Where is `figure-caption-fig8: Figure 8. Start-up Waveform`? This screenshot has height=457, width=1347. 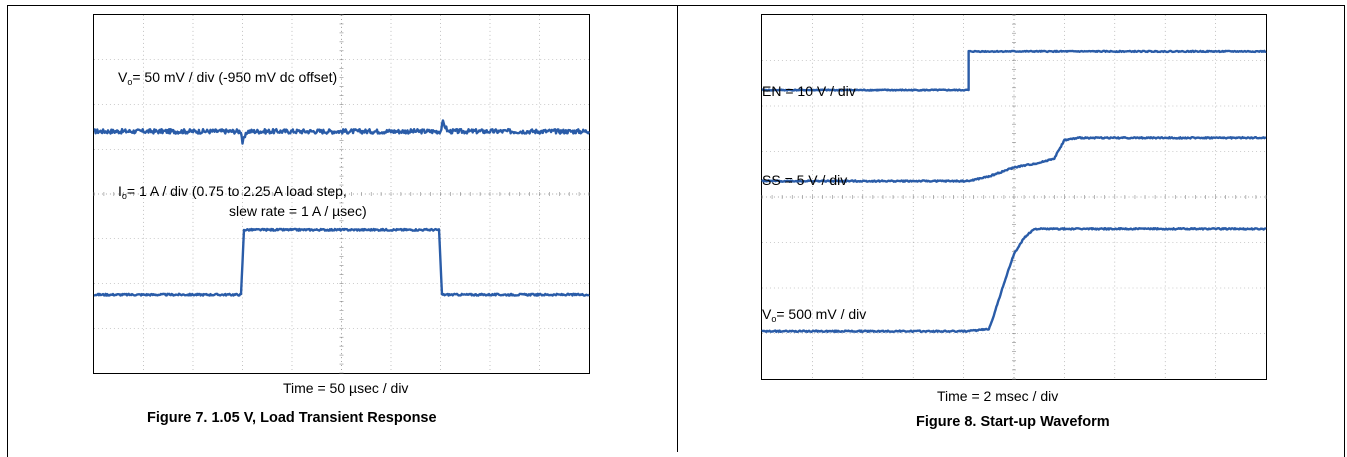
figure-caption-fig8: Figure 8. Start-up Waveform is located at coordinates (1013, 422).